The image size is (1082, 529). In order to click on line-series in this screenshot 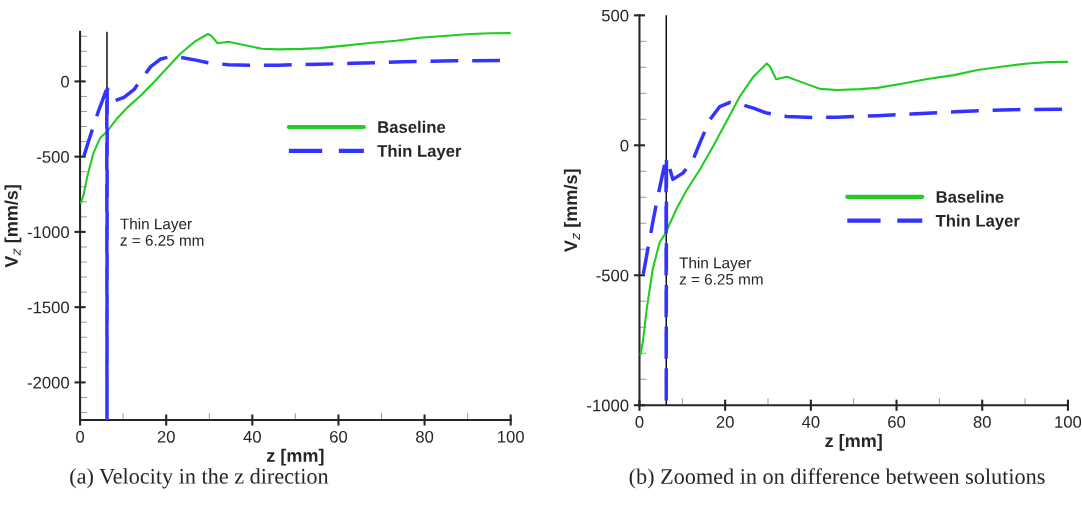, I will do `click(295, 118)`.